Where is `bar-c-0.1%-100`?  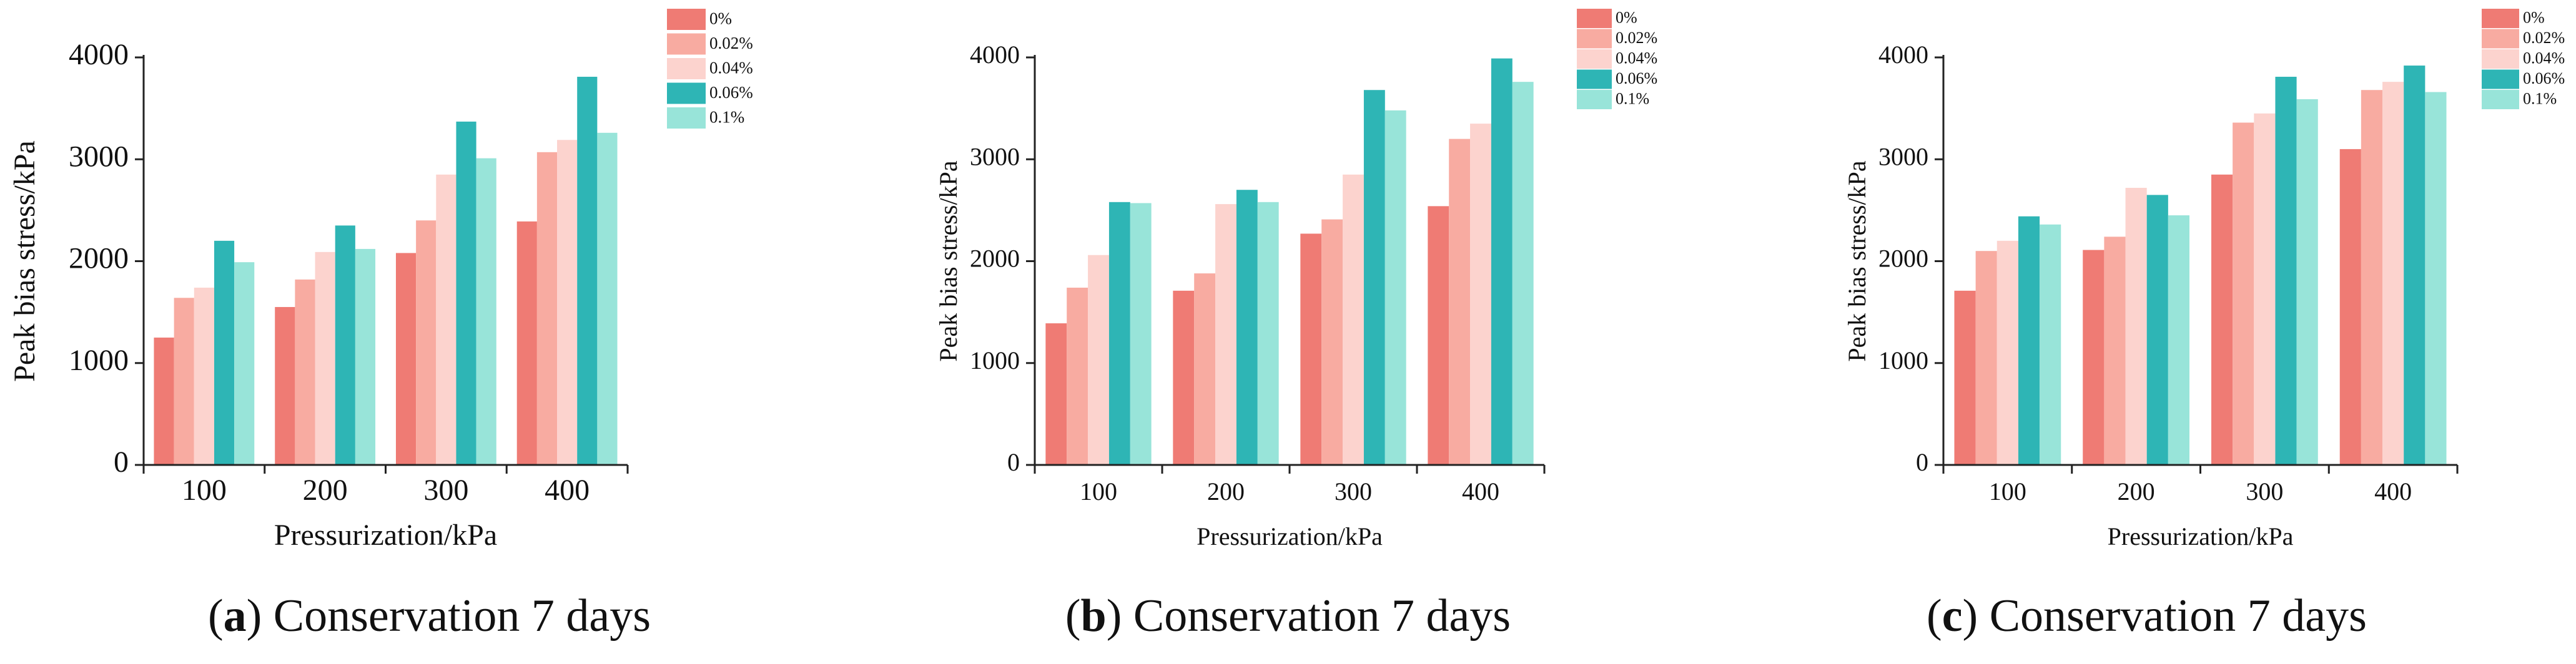
bar-c-0.1%-100 is located at coordinates (2051, 344).